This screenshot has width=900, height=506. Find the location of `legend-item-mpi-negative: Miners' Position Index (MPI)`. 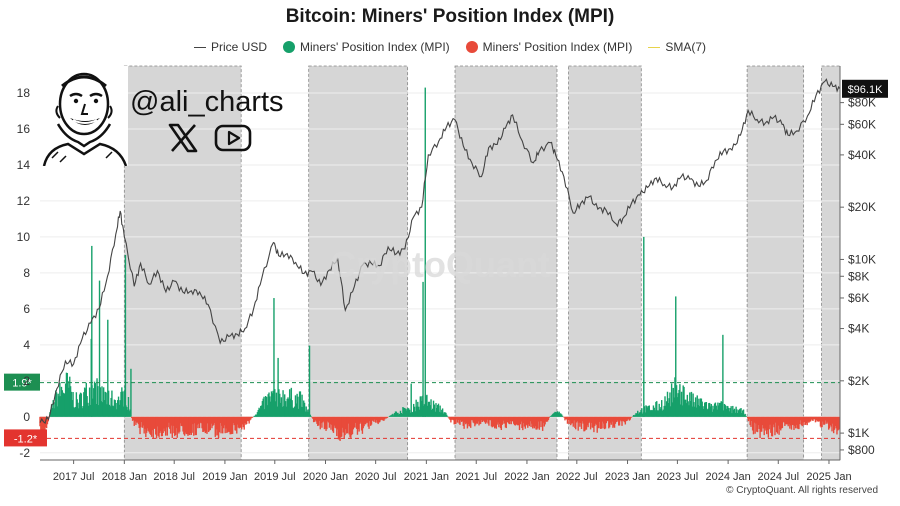

legend-item-mpi-negative: Miners' Position Index (MPI) is located at coordinates (548, 47).